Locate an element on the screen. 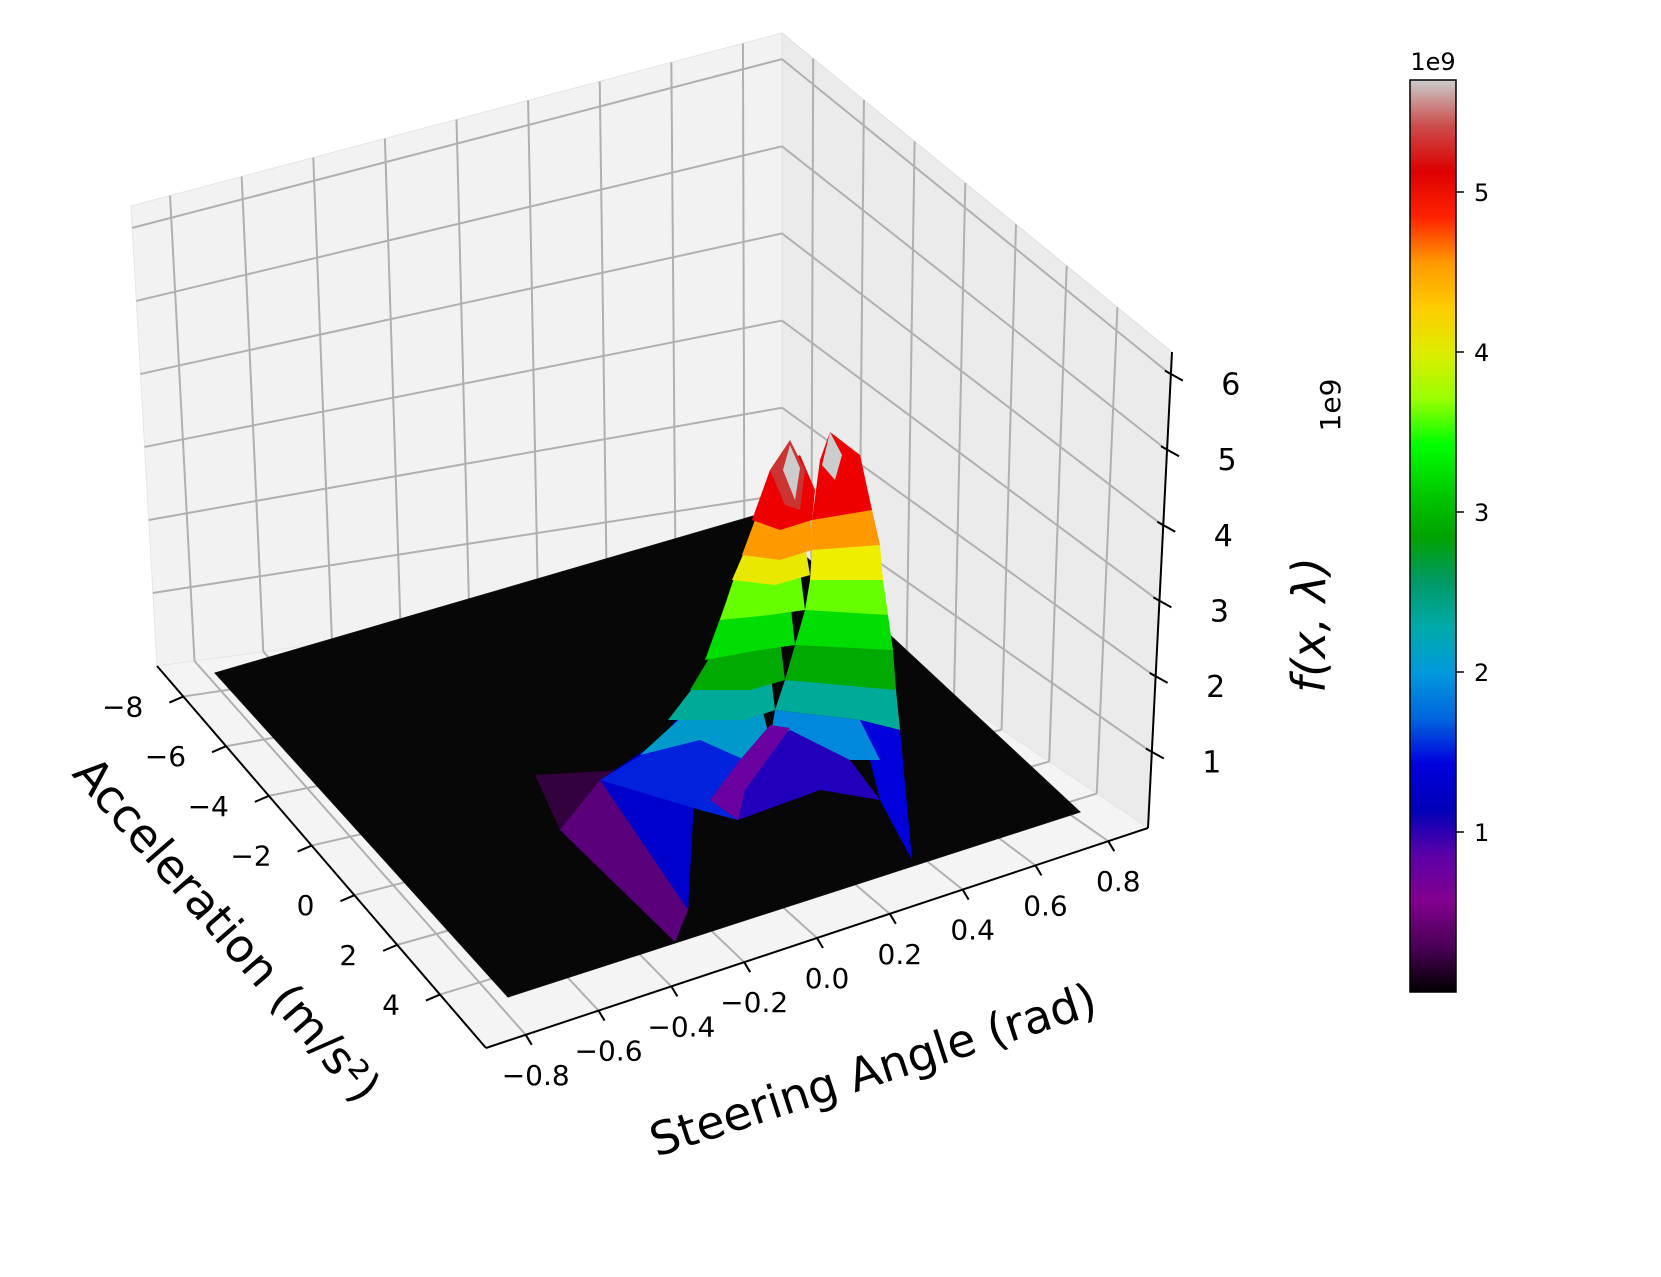  z-tick-label: 3 is located at coordinates (1219, 611).